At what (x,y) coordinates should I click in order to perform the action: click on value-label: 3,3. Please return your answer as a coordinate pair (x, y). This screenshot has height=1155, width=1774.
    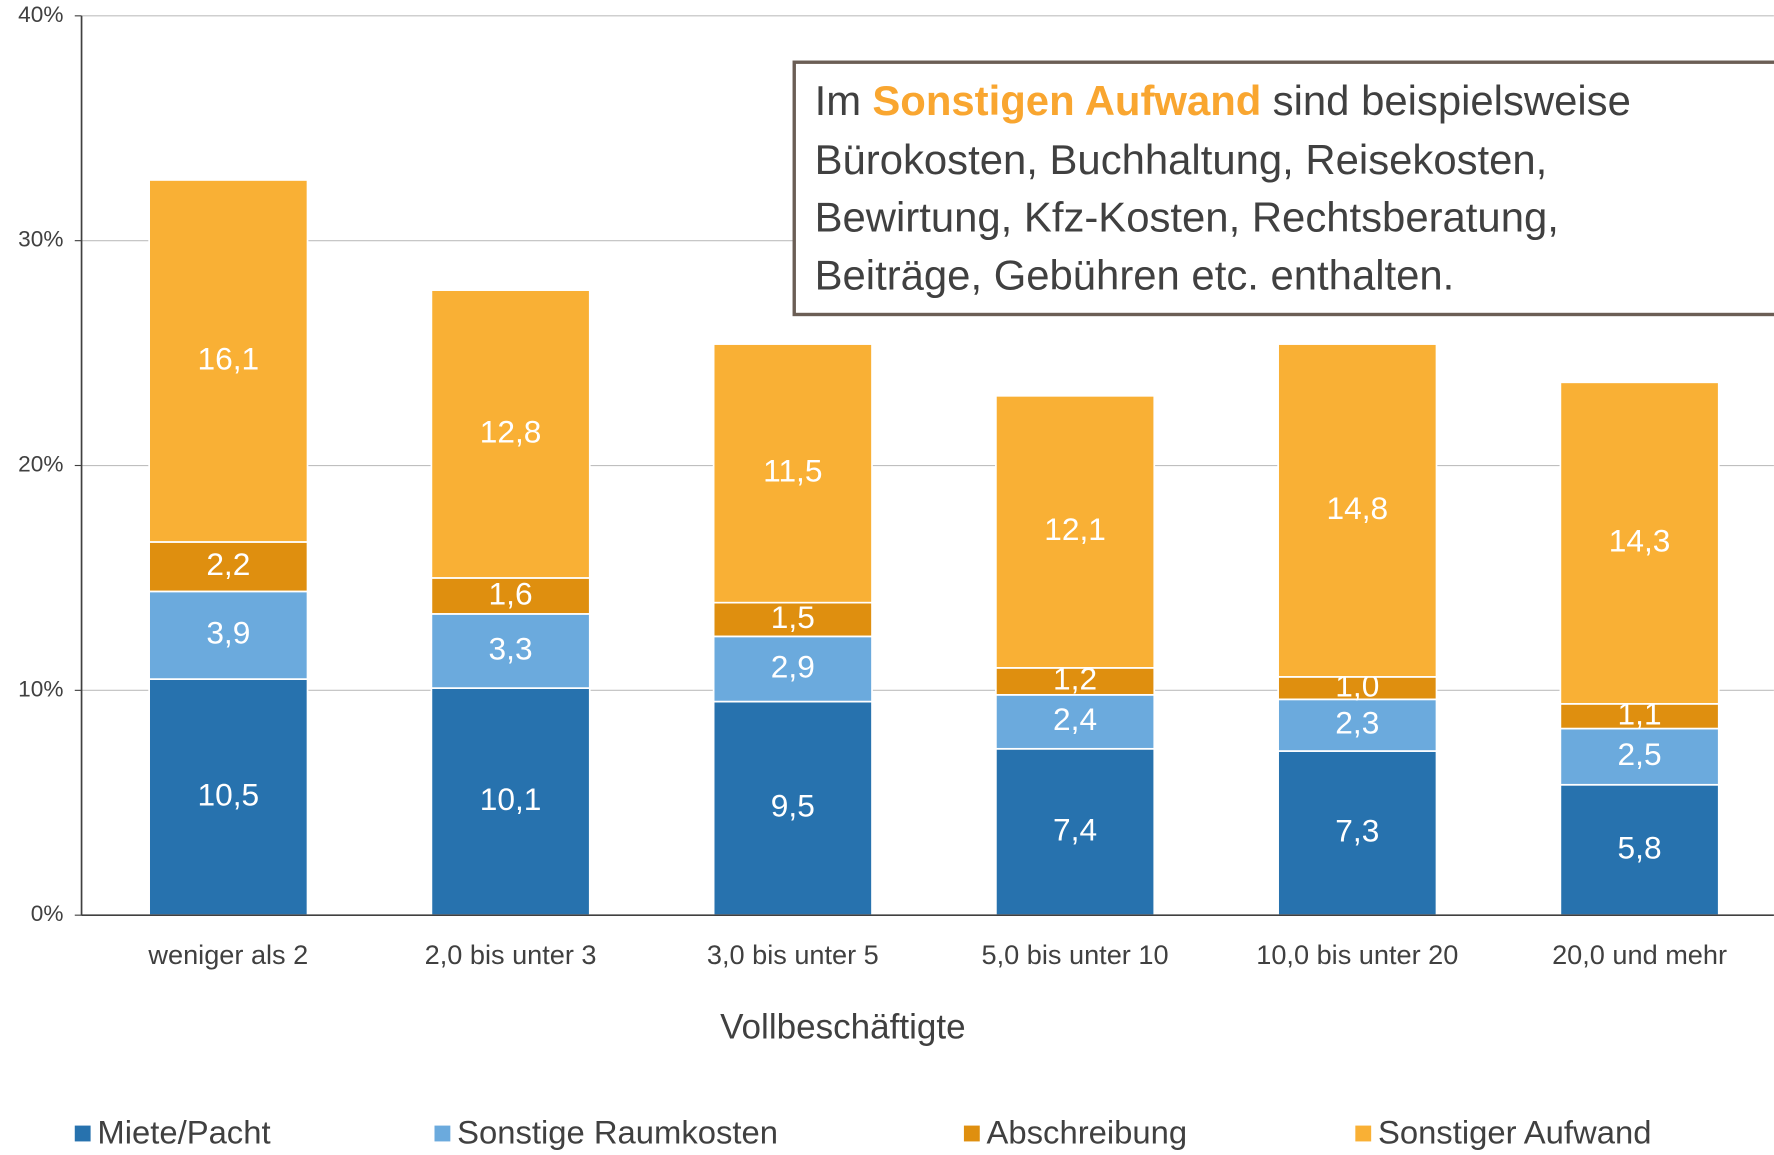
    Looking at the image, I should click on (511, 648).